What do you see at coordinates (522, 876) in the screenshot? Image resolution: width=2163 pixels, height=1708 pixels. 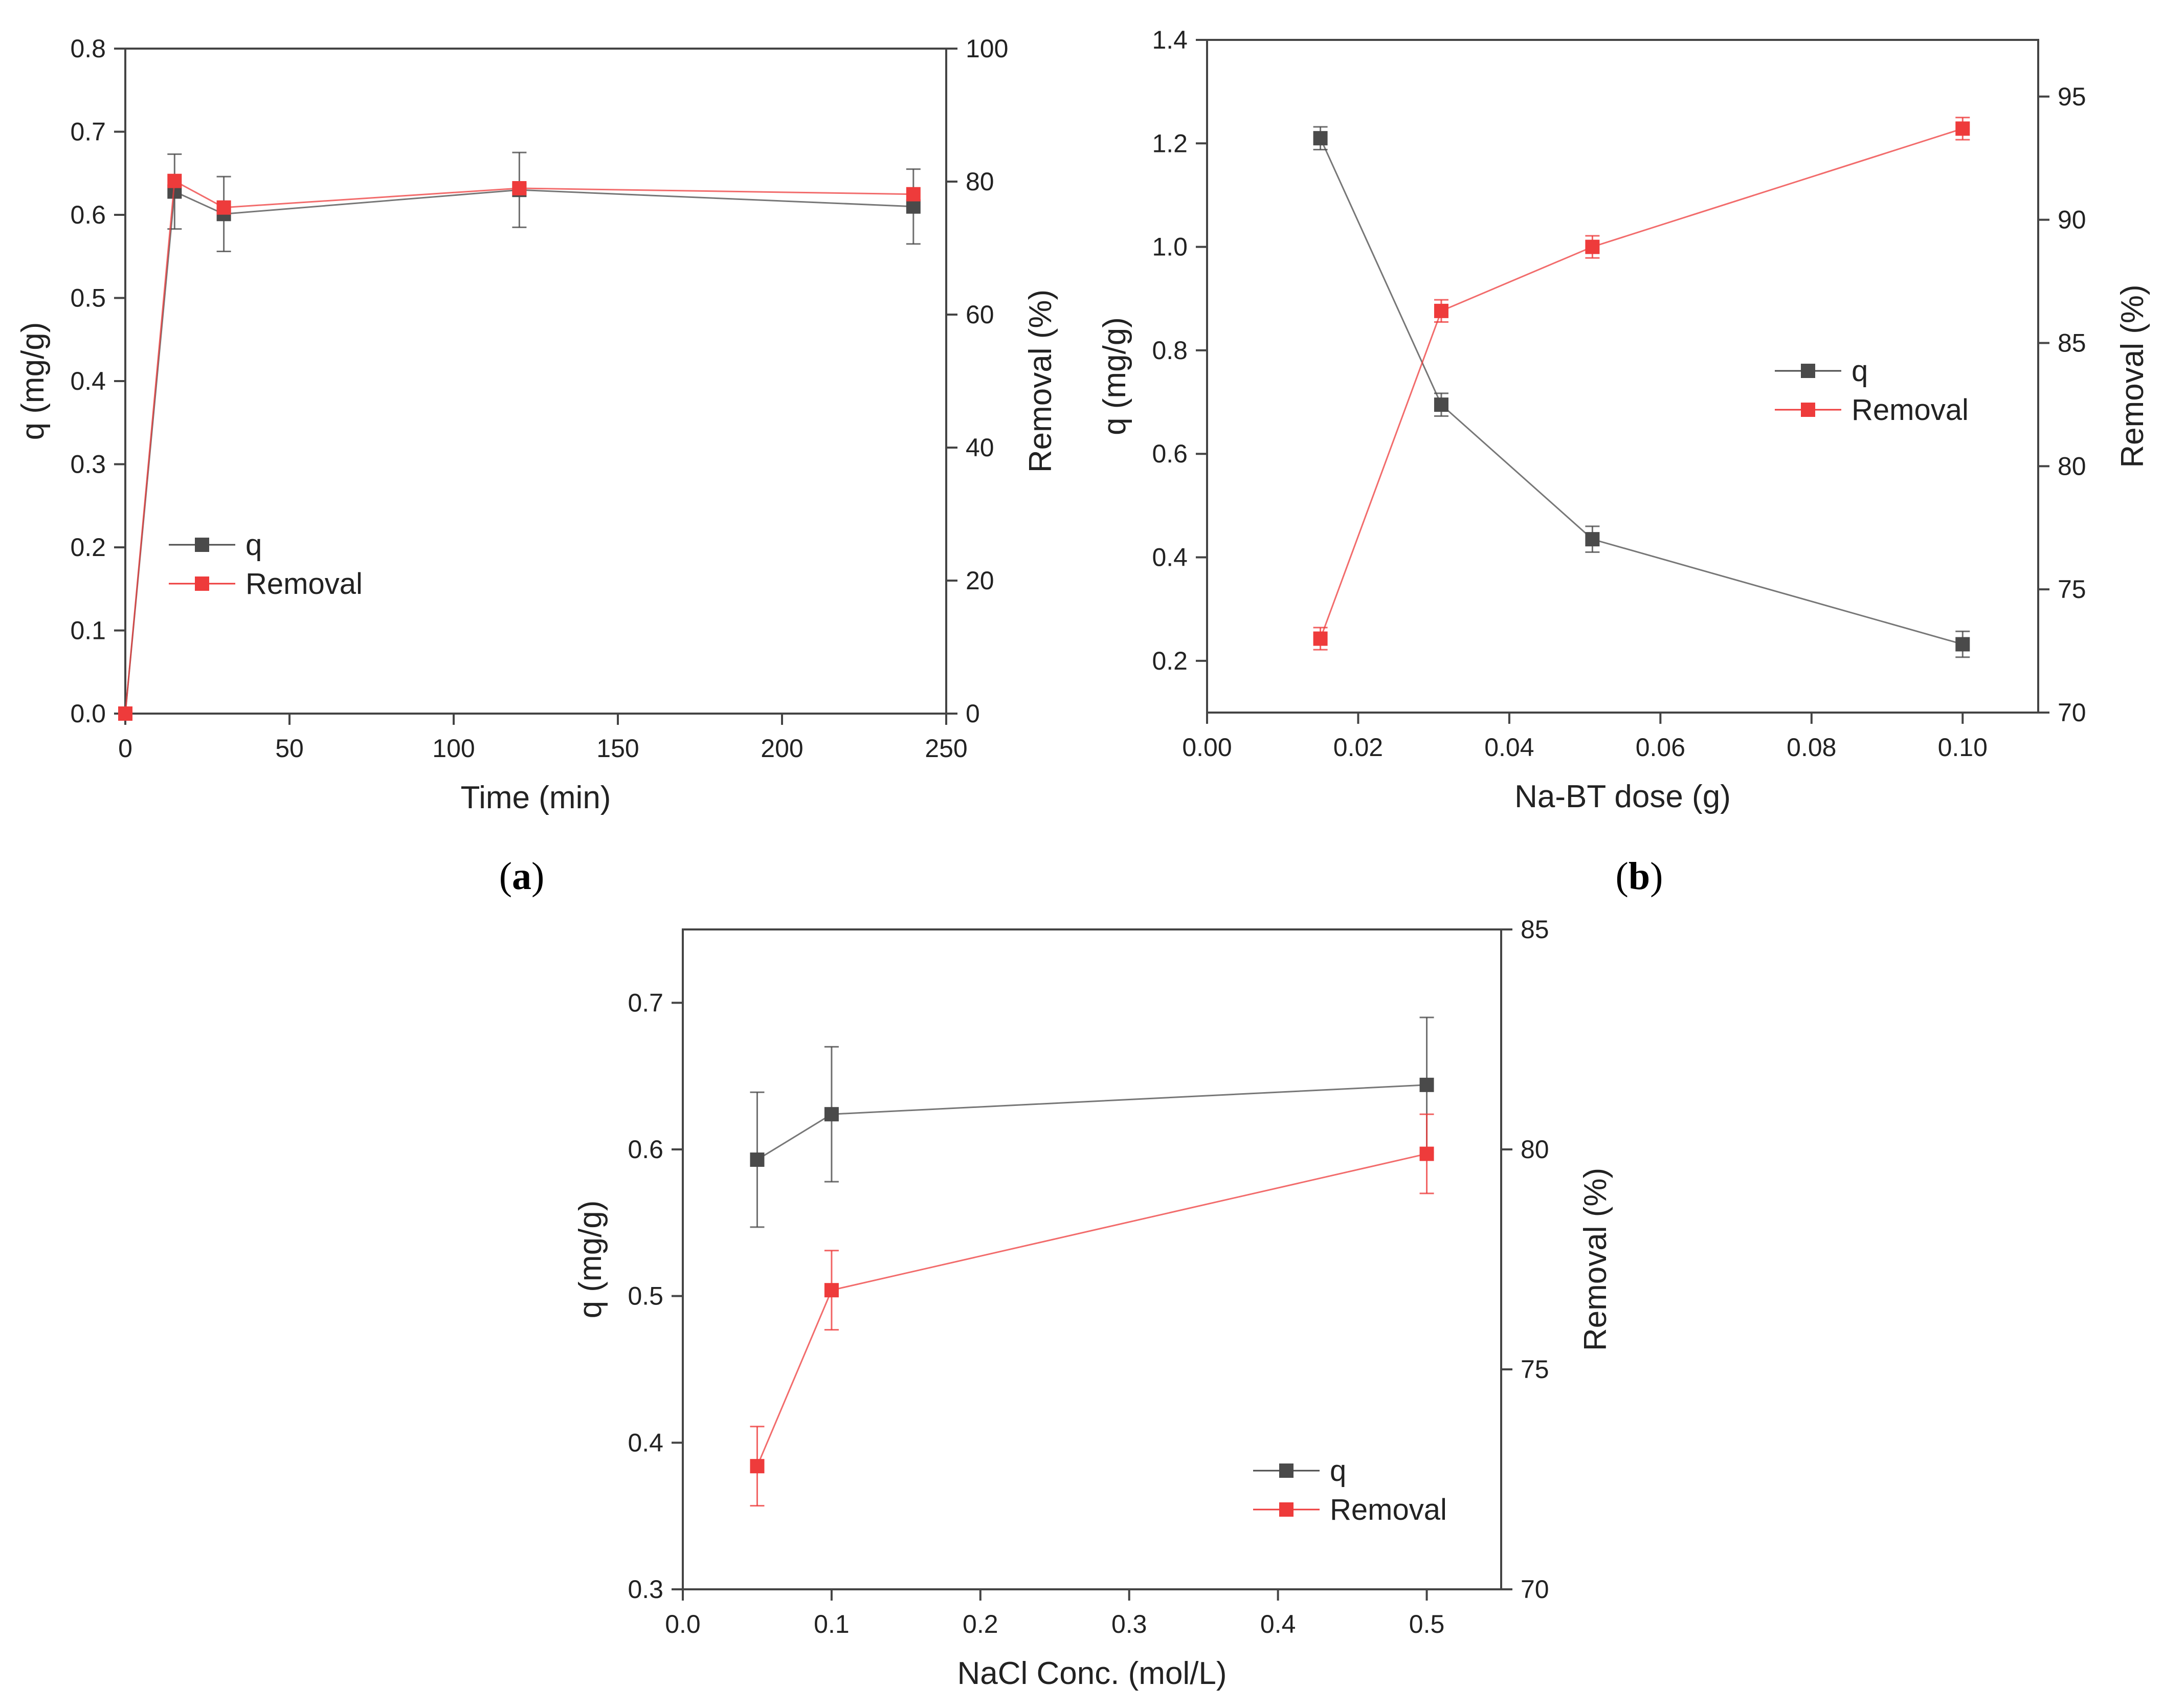 I see `panel-label: (a)` at bounding box center [522, 876].